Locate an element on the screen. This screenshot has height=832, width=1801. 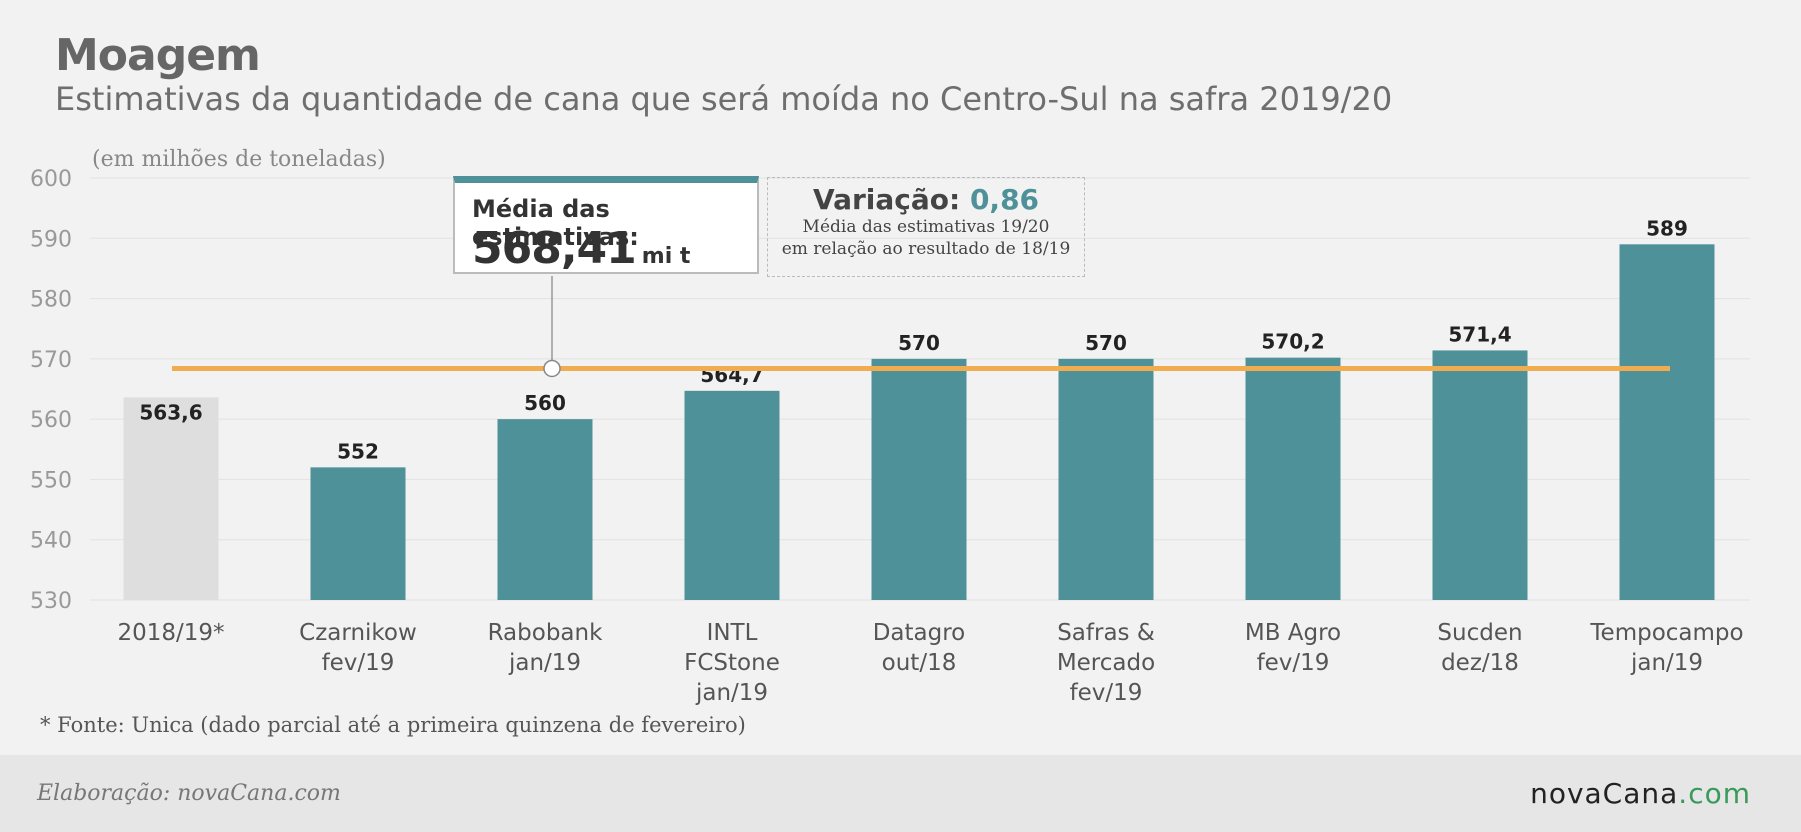
y-tick-label: 580 is located at coordinates (51, 300).